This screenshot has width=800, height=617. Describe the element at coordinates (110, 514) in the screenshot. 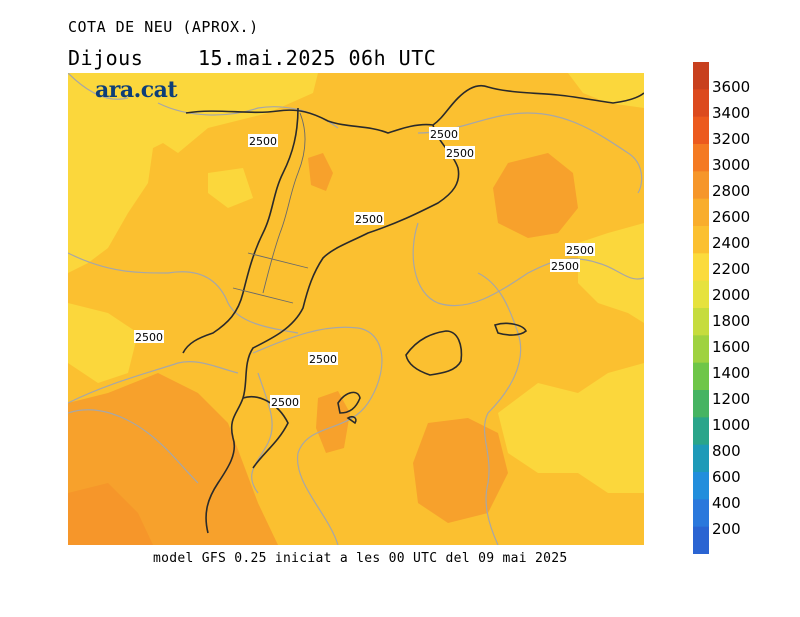

I see `darker-region-southwest-corner` at that location.